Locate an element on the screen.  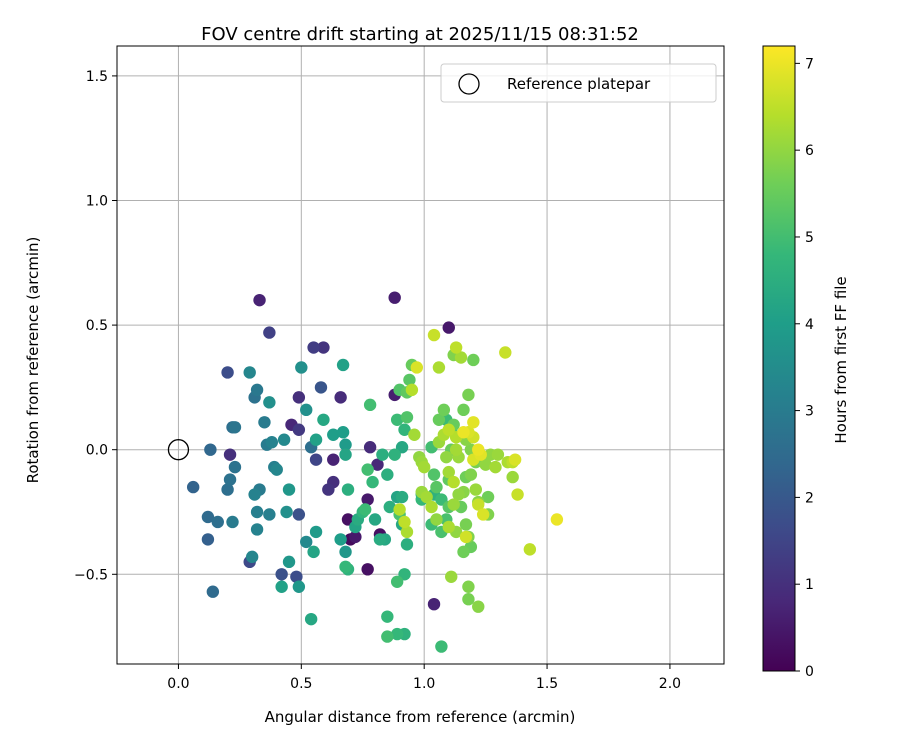
x-tick-label: 2.0 is located at coordinates (670, 684).